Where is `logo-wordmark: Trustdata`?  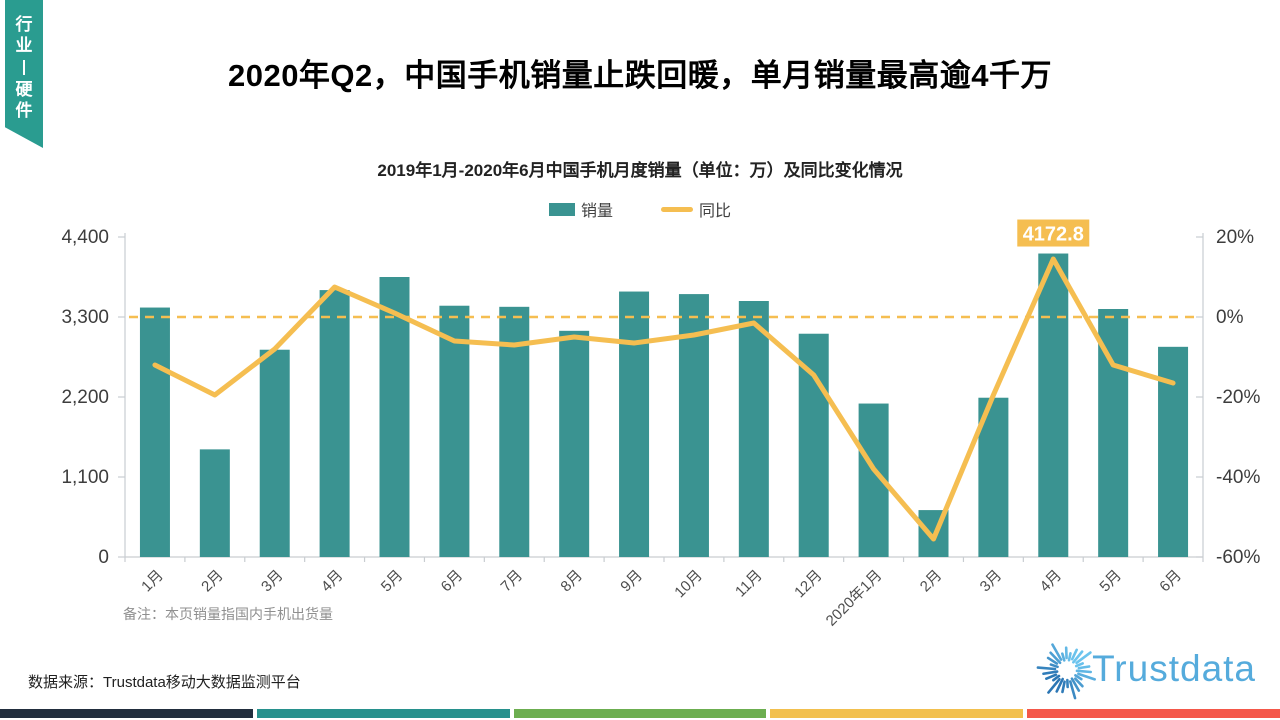 logo-wordmark: Trustdata is located at coordinates (1174, 668).